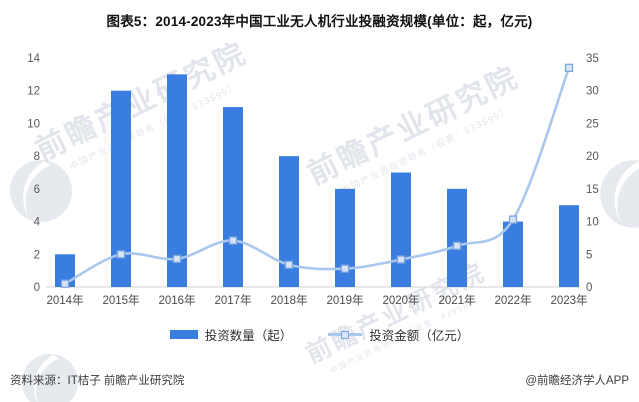 The height and width of the screenshot is (402, 639). I want to click on right-axis-tick-10: 10, so click(592, 223).